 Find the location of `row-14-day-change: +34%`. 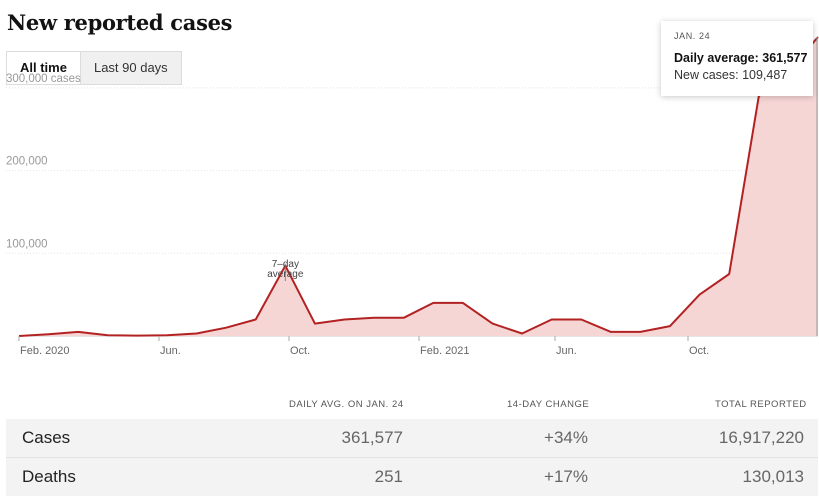

row-14-day-change: +34% is located at coordinates (566, 437).